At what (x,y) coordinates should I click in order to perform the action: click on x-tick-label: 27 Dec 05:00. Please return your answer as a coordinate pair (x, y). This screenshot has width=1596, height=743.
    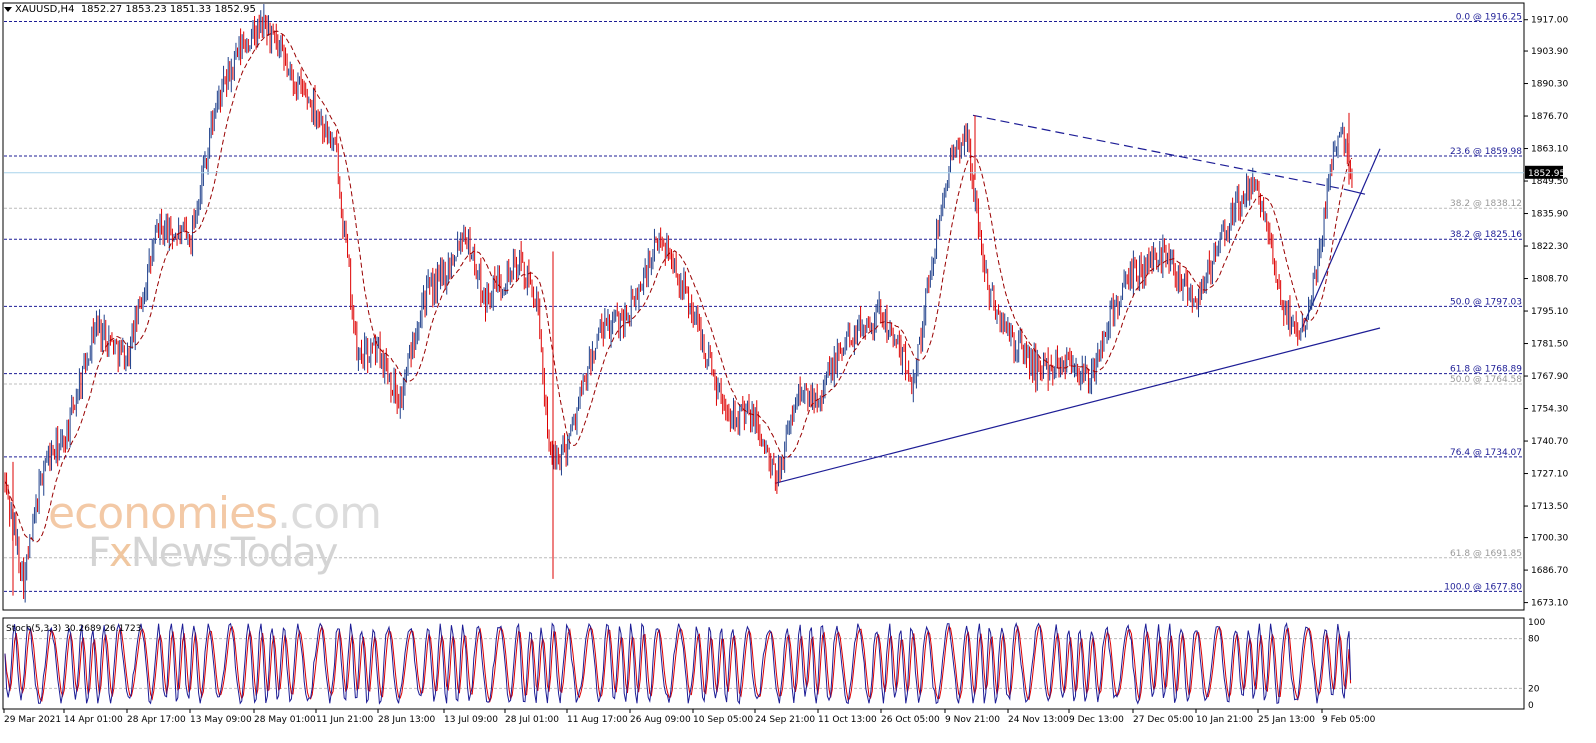
    Looking at the image, I should click on (1163, 720).